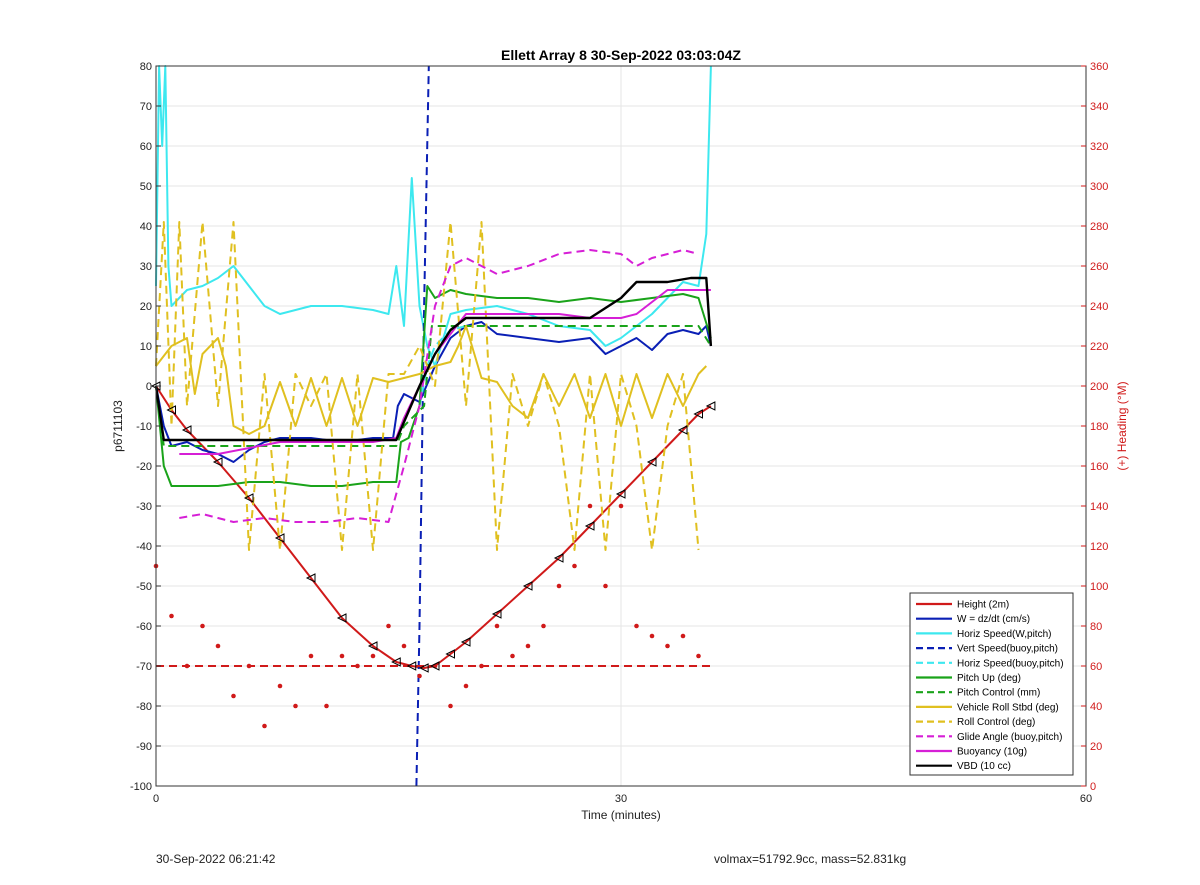  I want to click on legend-box, so click(991, 684).